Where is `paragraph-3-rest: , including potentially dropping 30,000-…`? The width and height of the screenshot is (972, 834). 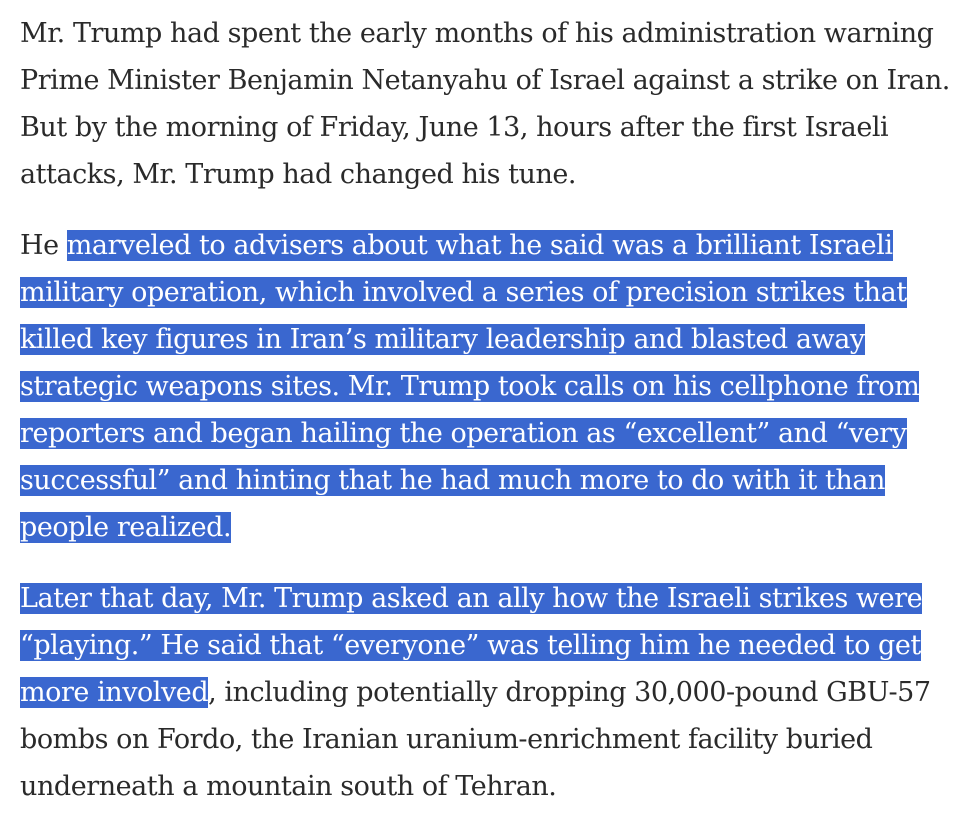
paragraph-3-rest: , including potentially dropping 30,000-… is located at coordinates (475, 739).